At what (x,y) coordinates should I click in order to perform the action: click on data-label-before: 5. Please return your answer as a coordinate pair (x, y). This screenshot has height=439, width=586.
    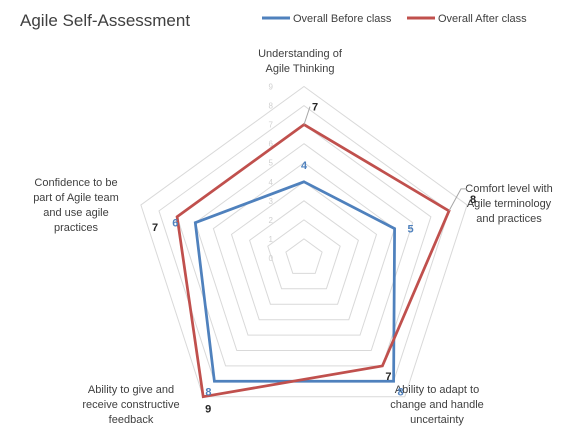
    Looking at the image, I should click on (411, 230).